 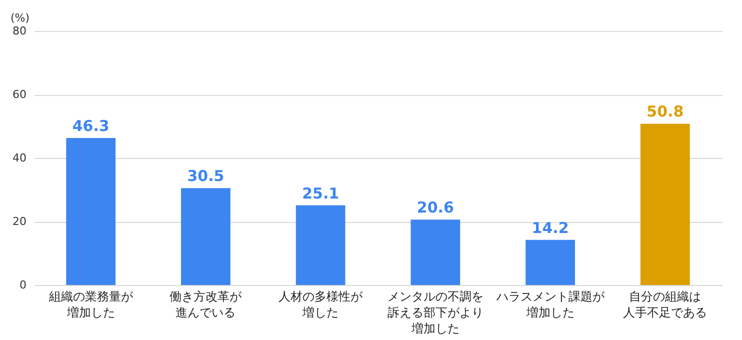 What do you see at coordinates (206, 305) in the screenshot?
I see `x-tick-label: 働き方改革が進んでいる` at bounding box center [206, 305].